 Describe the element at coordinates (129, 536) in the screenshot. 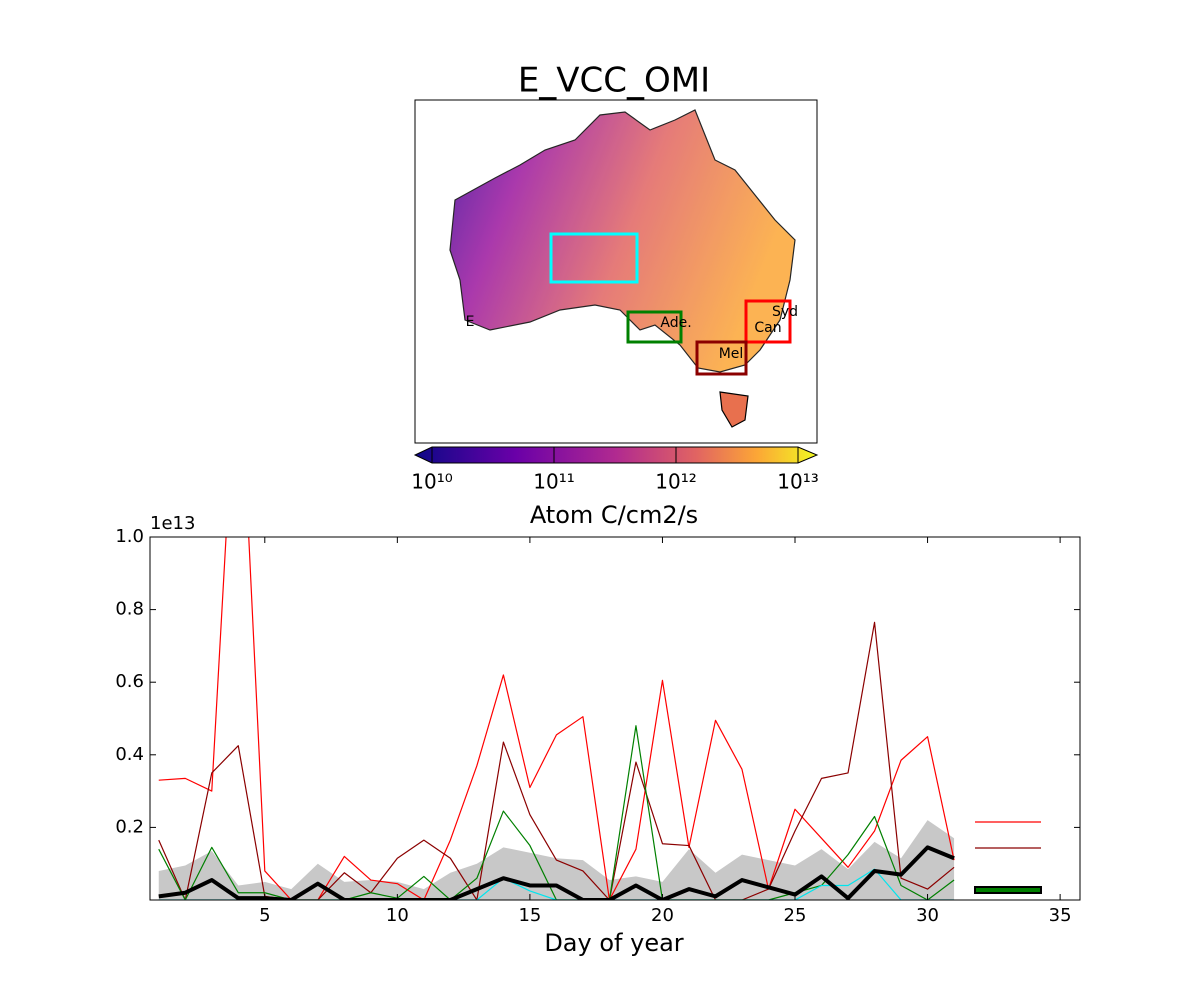

I see `y-tick-label: 1.0` at that location.